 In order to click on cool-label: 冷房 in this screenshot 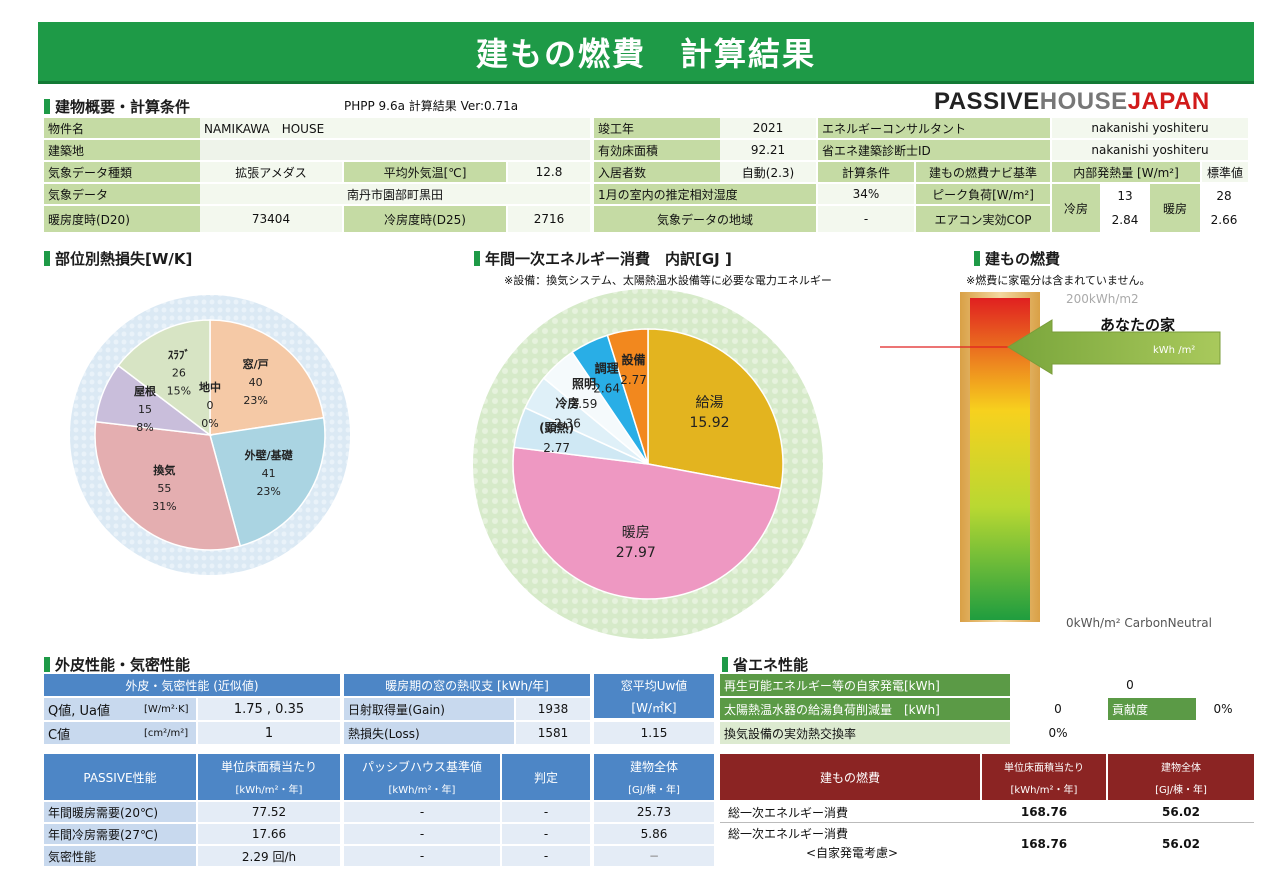, I will do `click(1076, 208)`.